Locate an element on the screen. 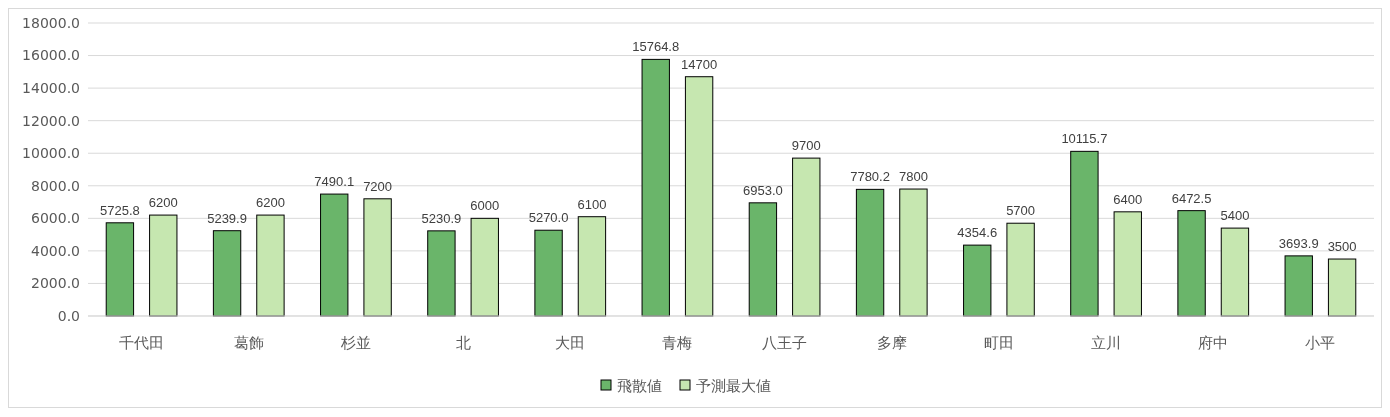 The width and height of the screenshot is (1390, 417). data-label: 15764.8 is located at coordinates (656, 47).